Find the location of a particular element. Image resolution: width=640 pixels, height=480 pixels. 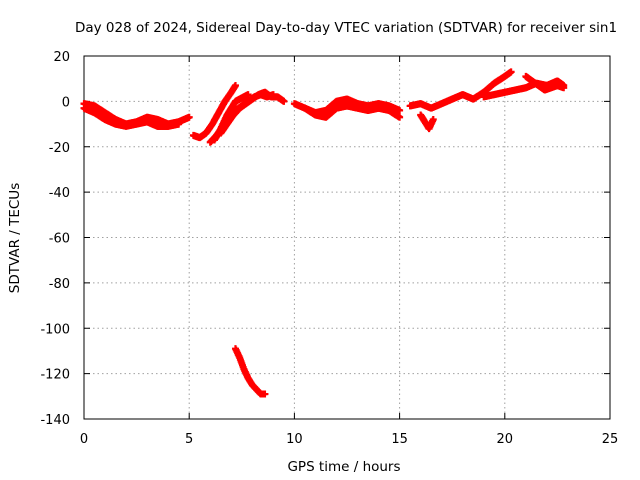

y-tick-label: -60 is located at coordinates (59, 239).